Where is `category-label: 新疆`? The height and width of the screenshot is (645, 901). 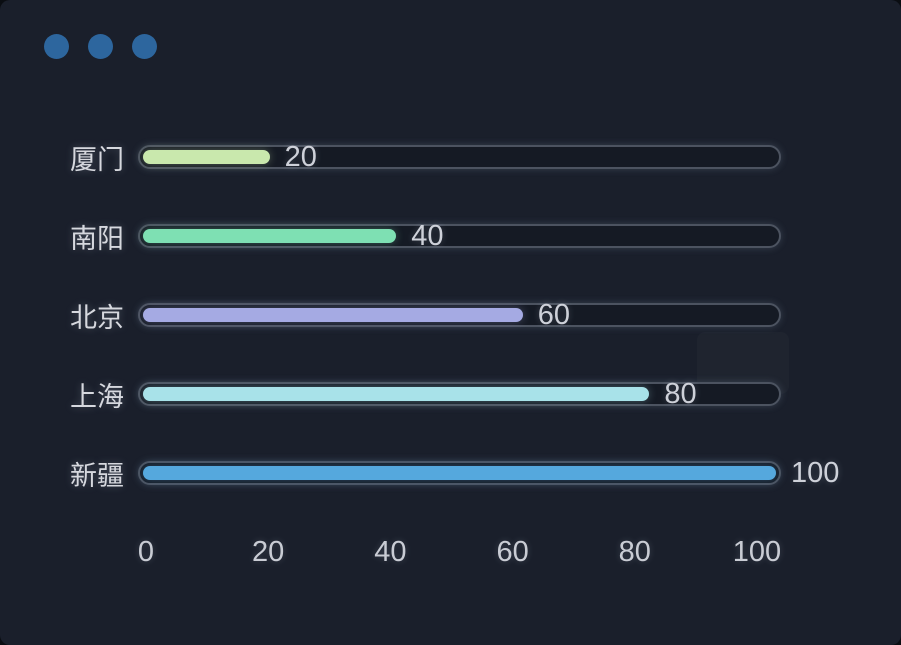
category-label: 新疆 is located at coordinates (97, 475).